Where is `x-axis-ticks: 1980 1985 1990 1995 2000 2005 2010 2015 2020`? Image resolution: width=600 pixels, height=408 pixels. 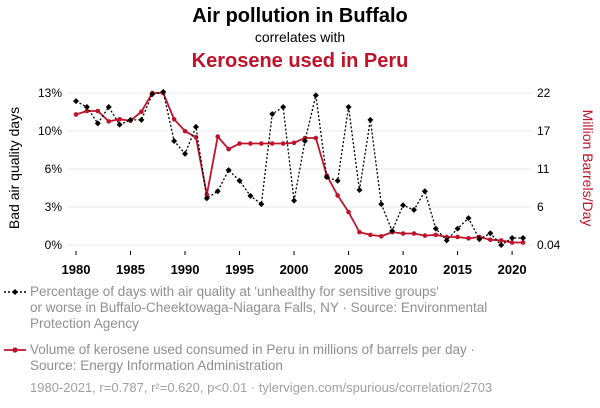
x-axis-ticks: 1980 1985 1990 1995 2000 2005 2010 2015 2020 is located at coordinates (294, 264).